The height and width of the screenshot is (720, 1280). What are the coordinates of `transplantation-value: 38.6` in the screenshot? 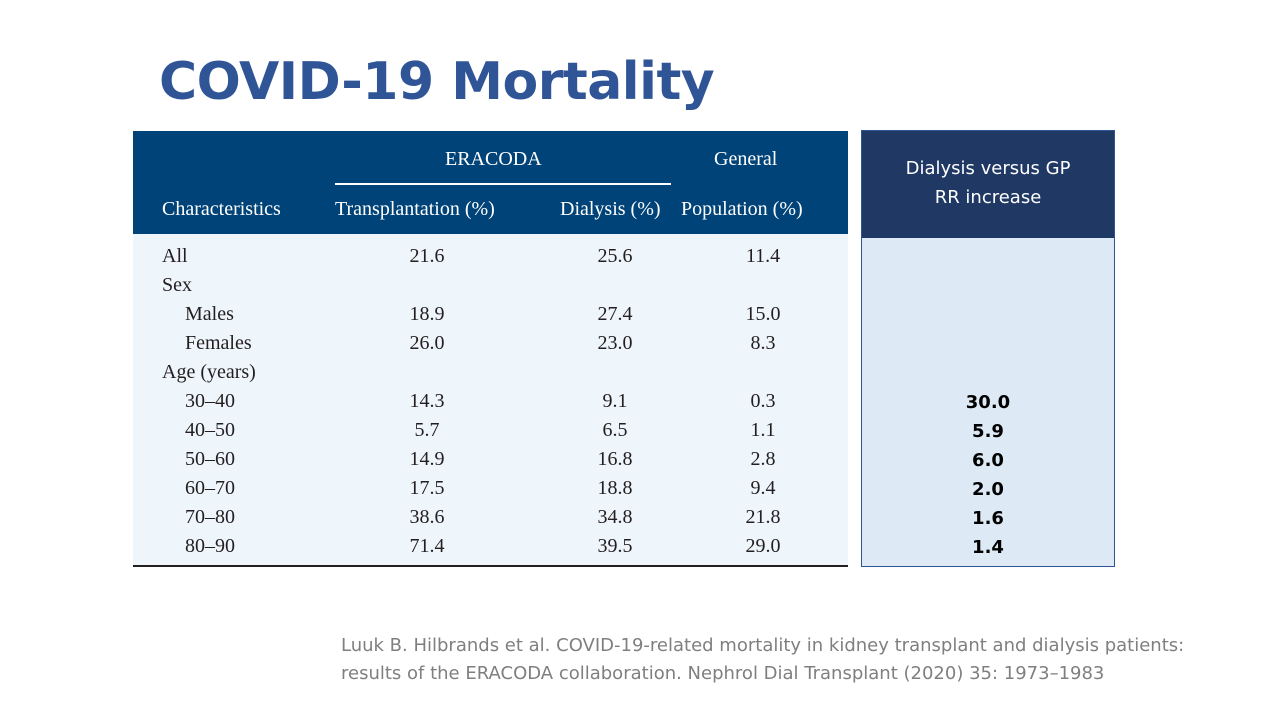 It's located at (427, 517).